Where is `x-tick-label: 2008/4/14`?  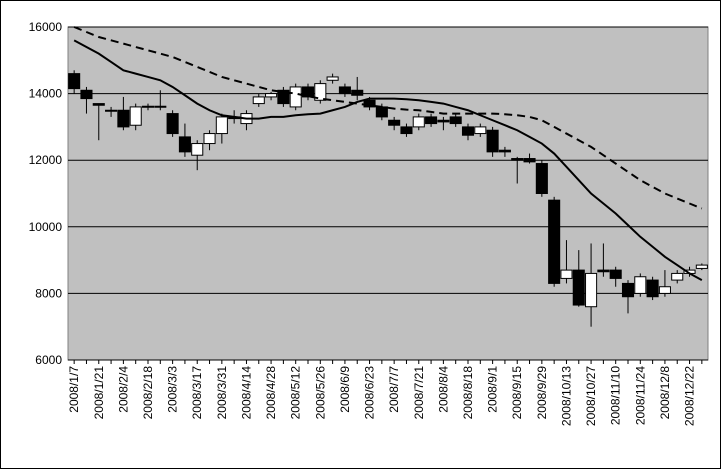
x-tick-label: 2008/4/14 is located at coordinates (246, 393).